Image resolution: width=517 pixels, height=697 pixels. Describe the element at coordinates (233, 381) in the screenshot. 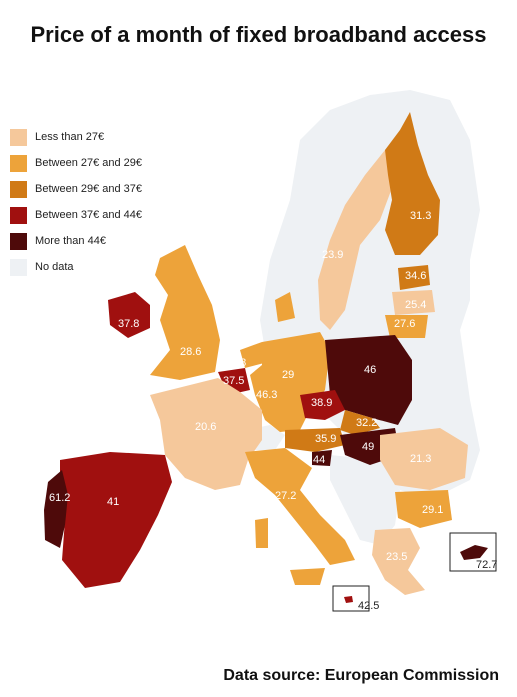

I see `label-belgium: 37.5` at that location.